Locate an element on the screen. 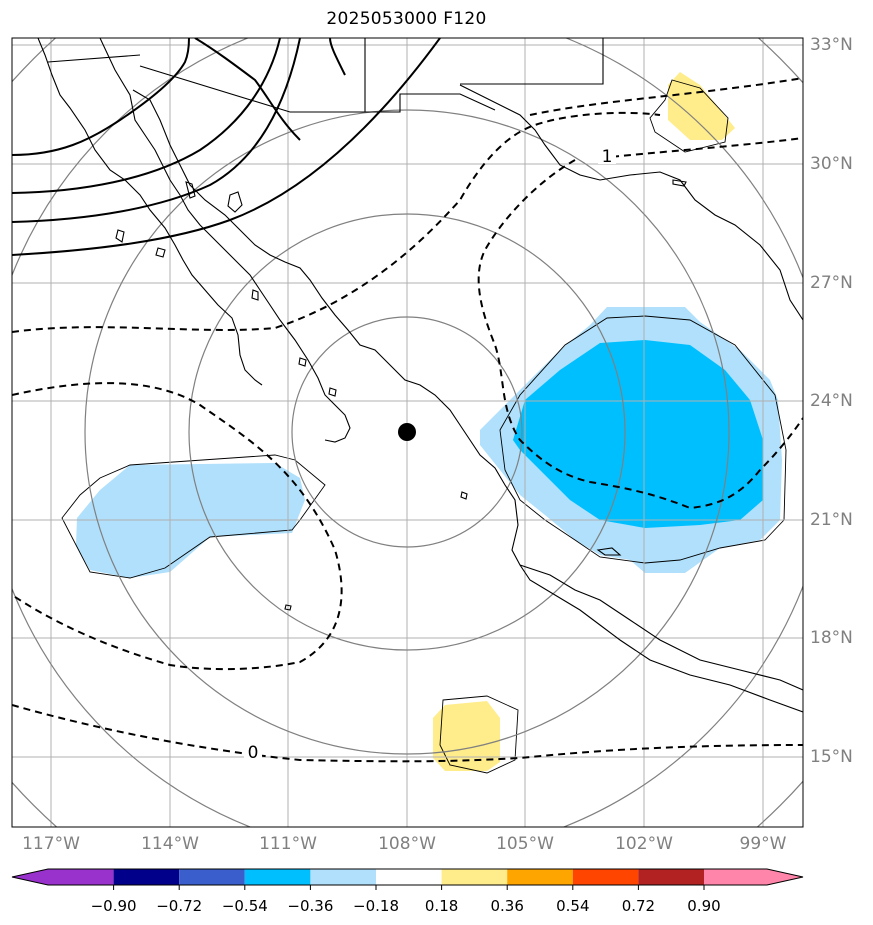 The image size is (873, 925). border-us-mexico is located at coordinates (308, 75).